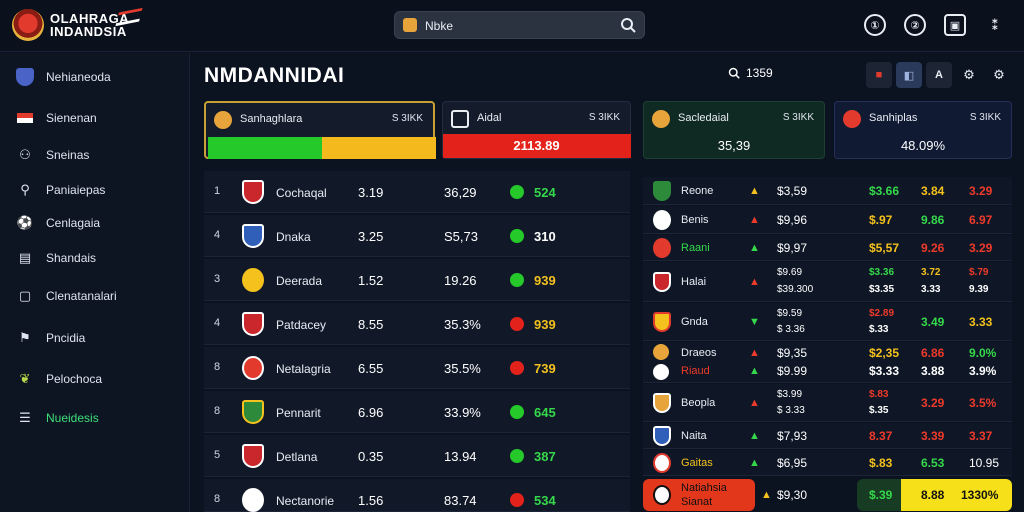 This screenshot has height=512, width=1024. Describe the element at coordinates (884, 353) in the screenshot. I see `odds-2: $2,35` at that location.